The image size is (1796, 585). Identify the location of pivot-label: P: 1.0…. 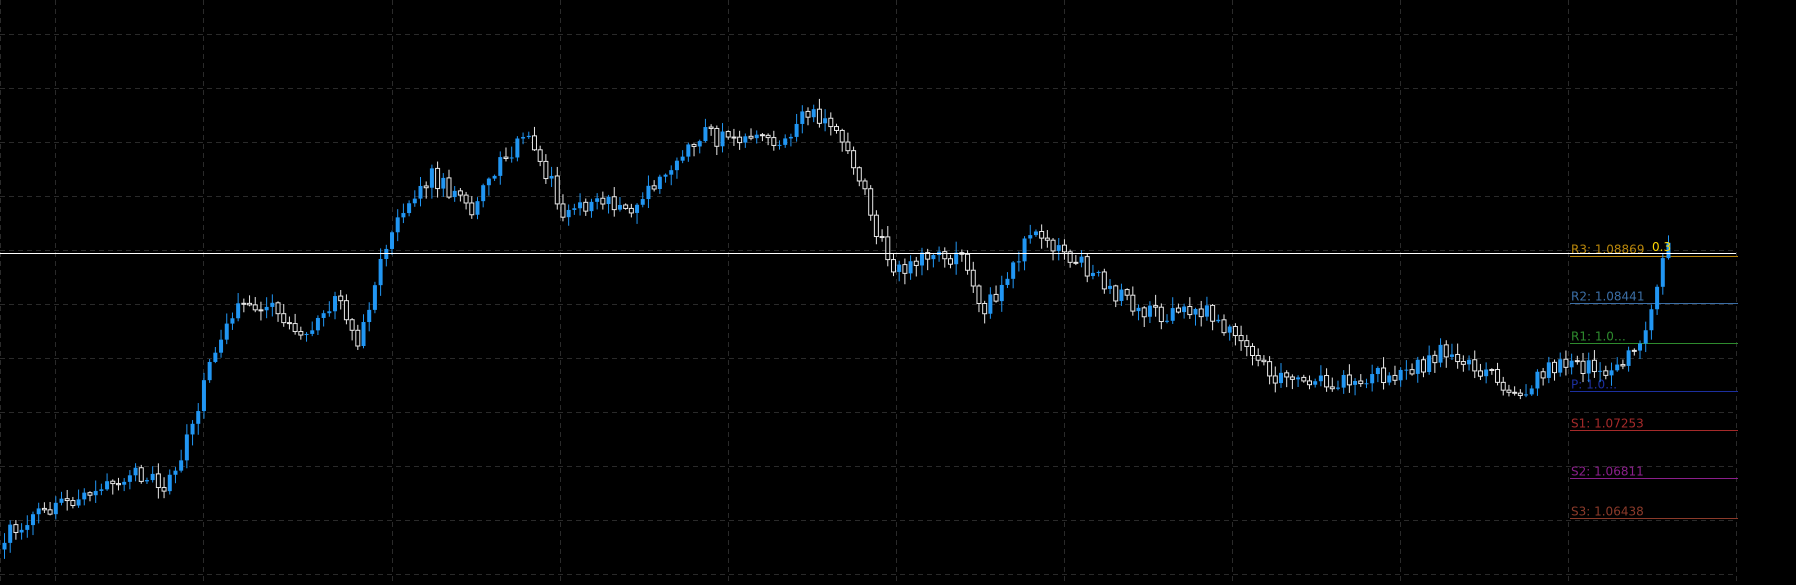
(1594, 385).